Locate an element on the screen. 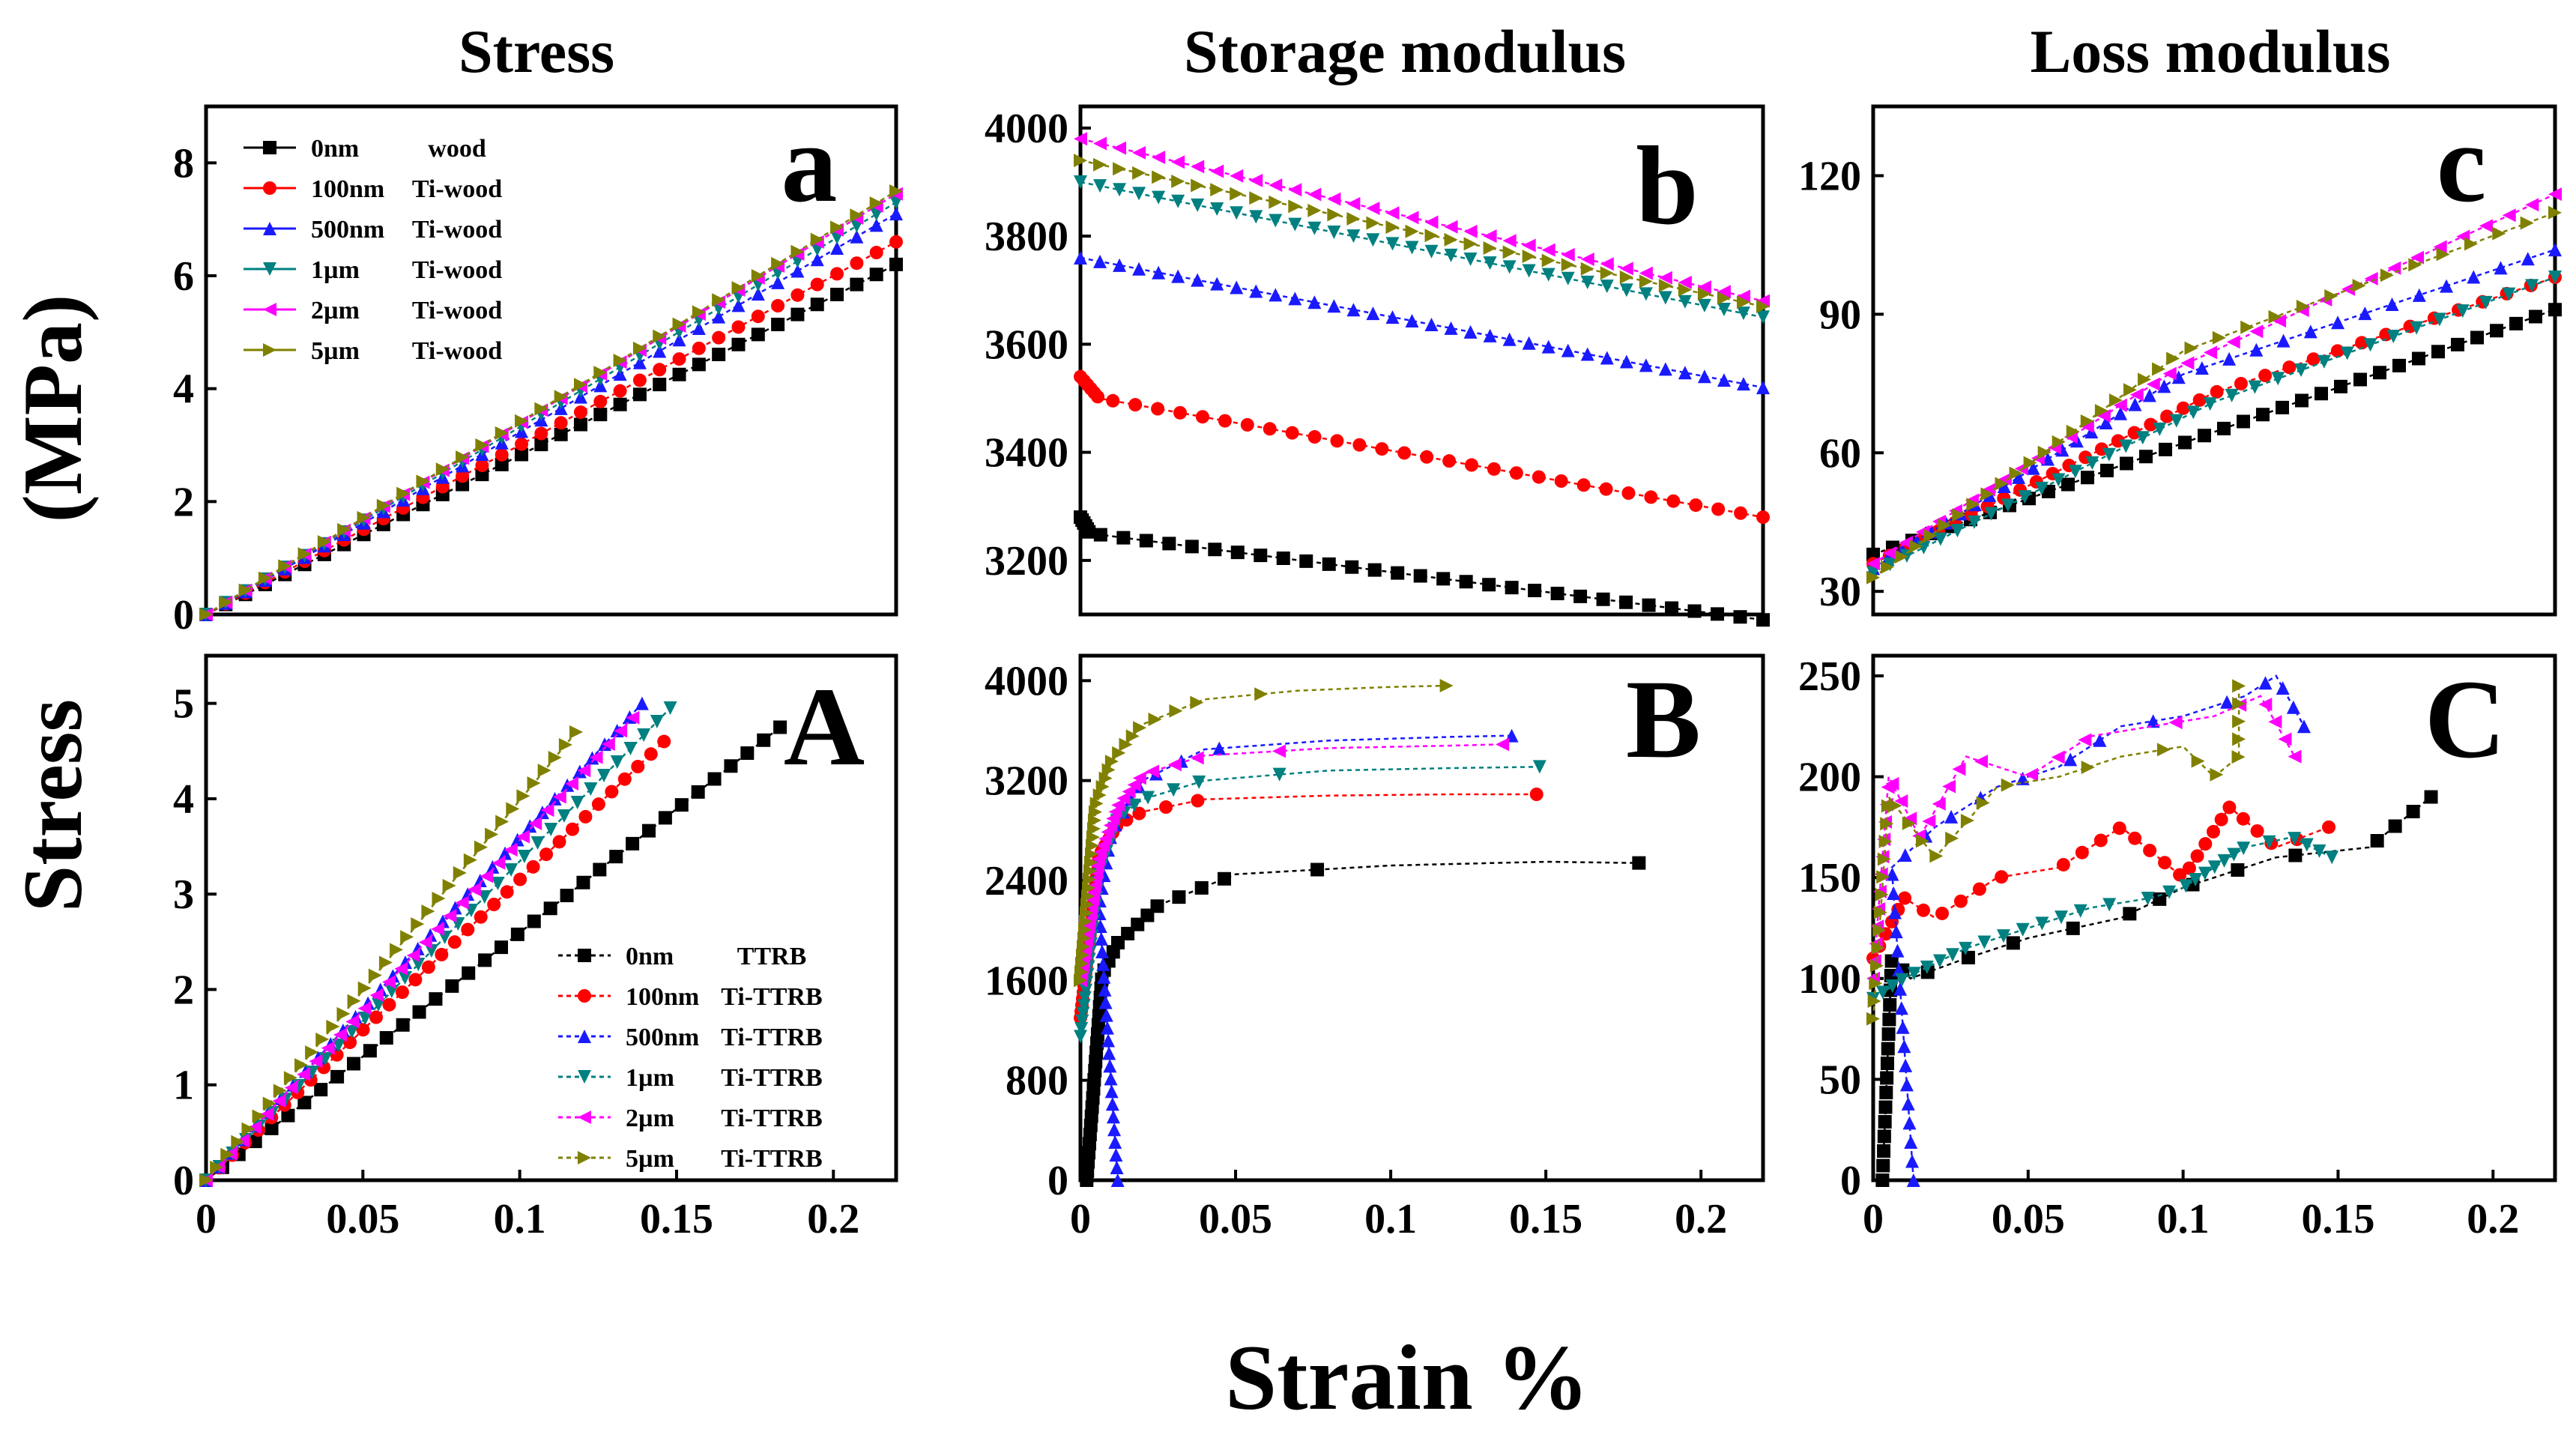  x-tick-label: 0.1 is located at coordinates (2183, 1219).